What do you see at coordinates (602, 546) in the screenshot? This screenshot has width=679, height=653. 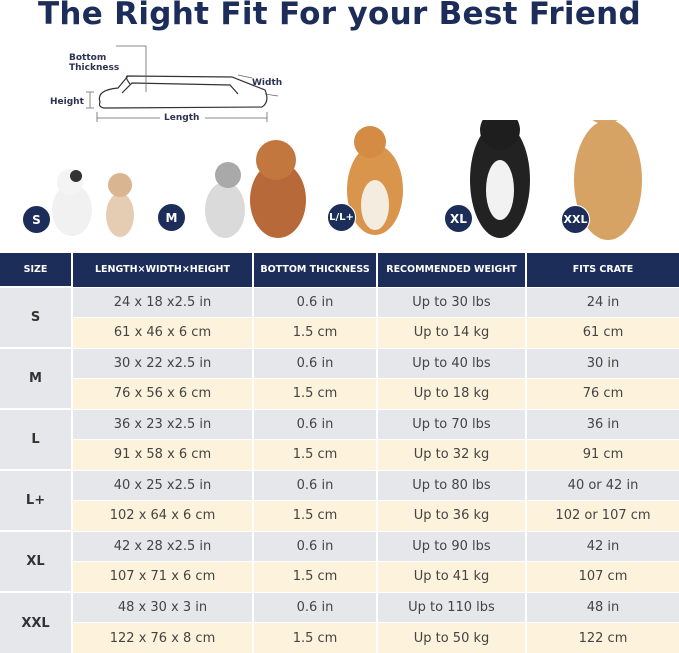 I see `fits-crate-cell: 42 in` at bounding box center [602, 546].